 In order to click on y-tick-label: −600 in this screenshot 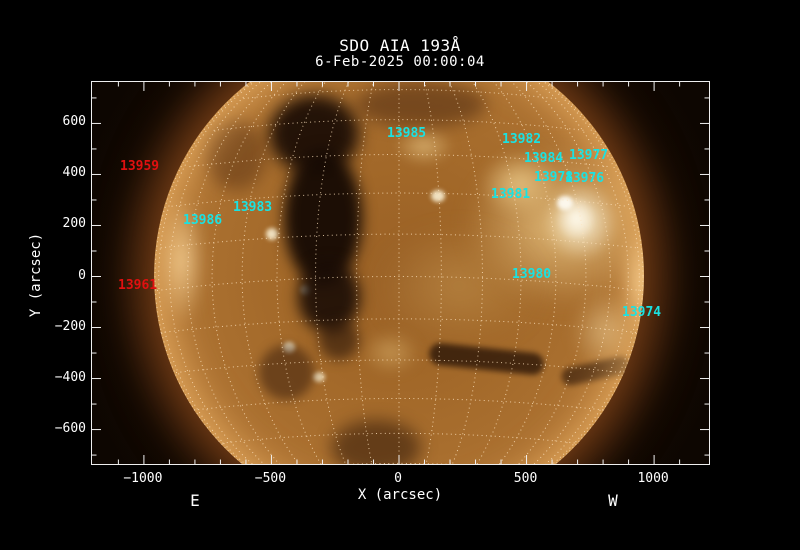, I will do `click(70, 428)`.